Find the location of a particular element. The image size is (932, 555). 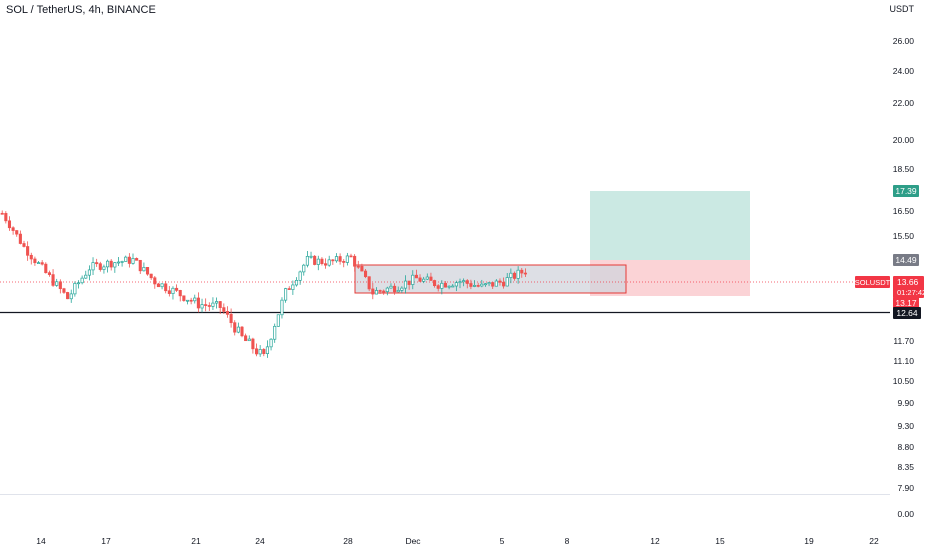

price-tick-label: 11.10 is located at coordinates (903, 361).